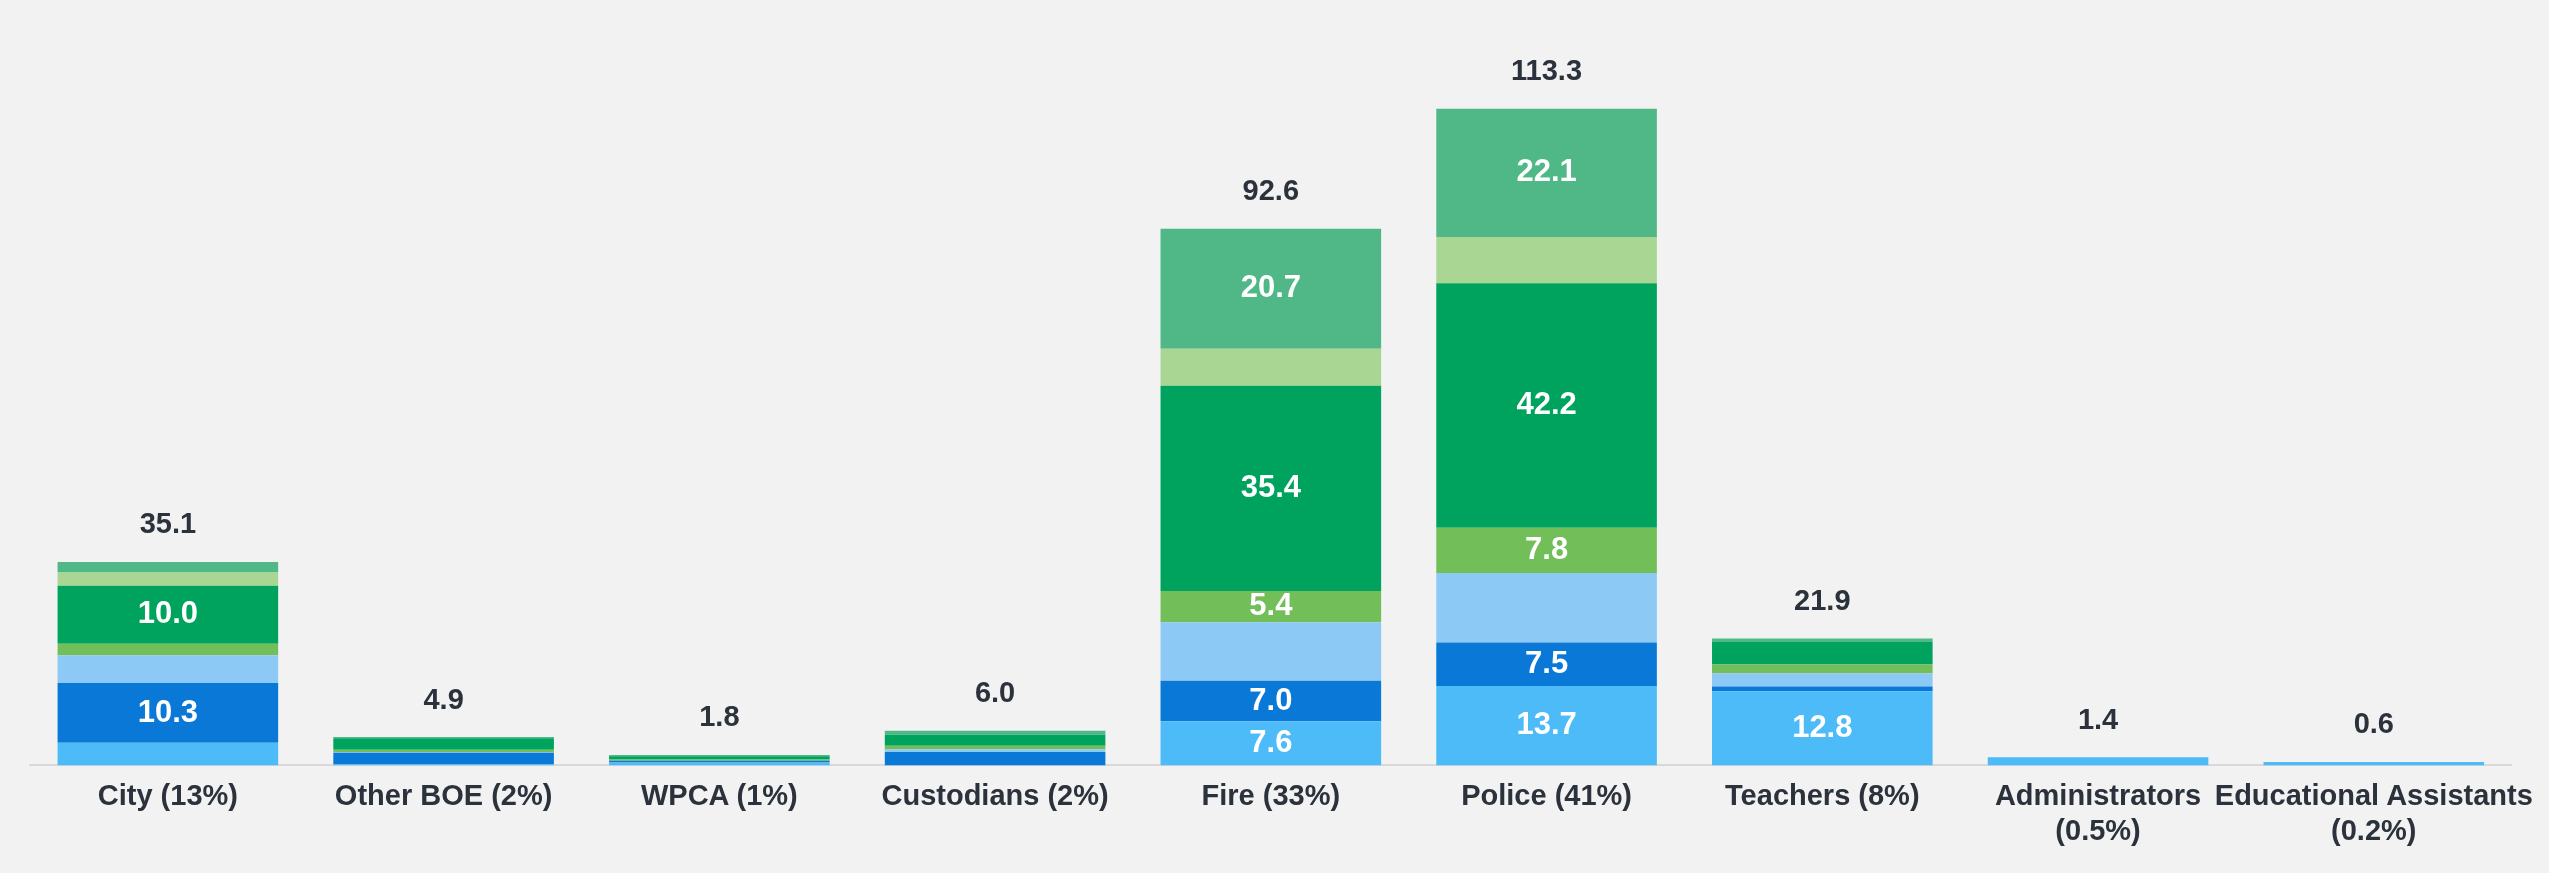 This screenshot has height=873, width=2549. I want to click on data-label: 12.8, so click(1822, 726).